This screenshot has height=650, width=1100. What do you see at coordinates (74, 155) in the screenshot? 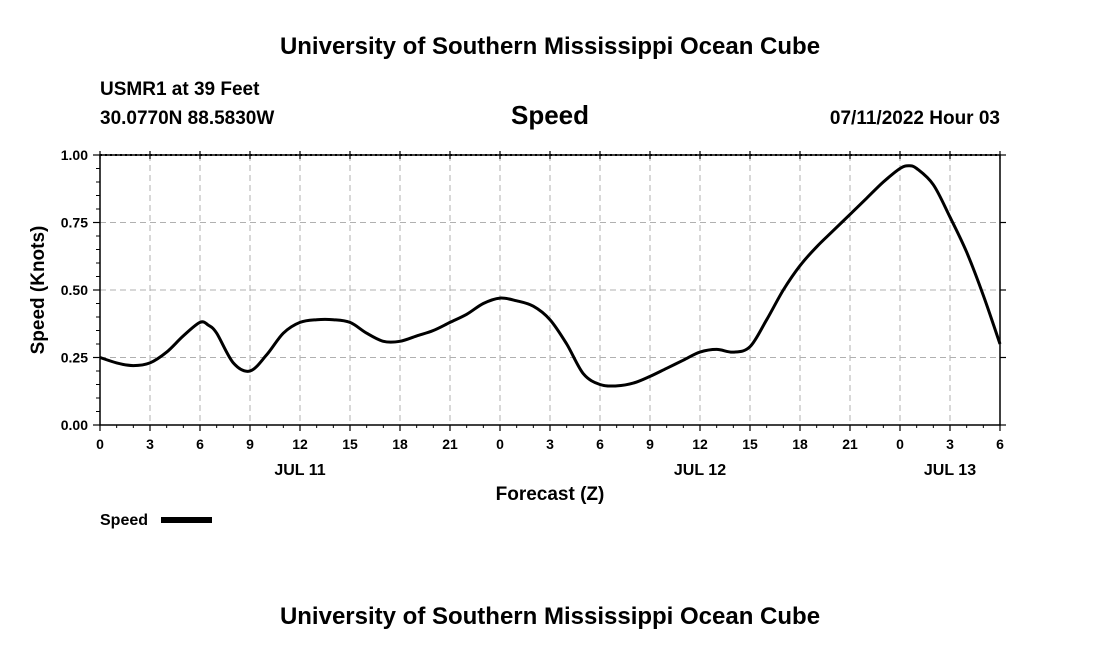
I see `y-tick-label: 1.00` at bounding box center [74, 155].